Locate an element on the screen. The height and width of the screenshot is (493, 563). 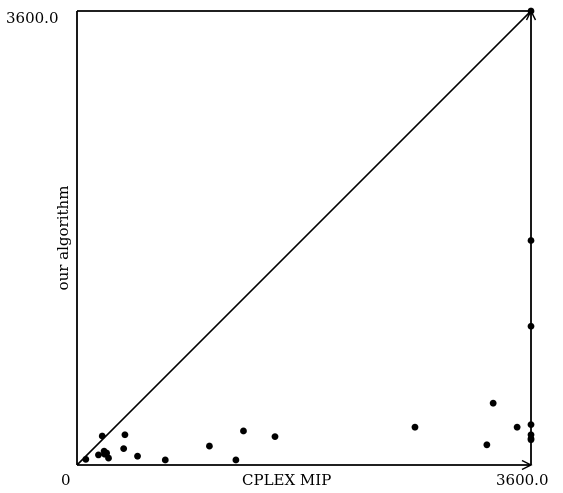
origin-tick-label: 0 is located at coordinates (66, 480).